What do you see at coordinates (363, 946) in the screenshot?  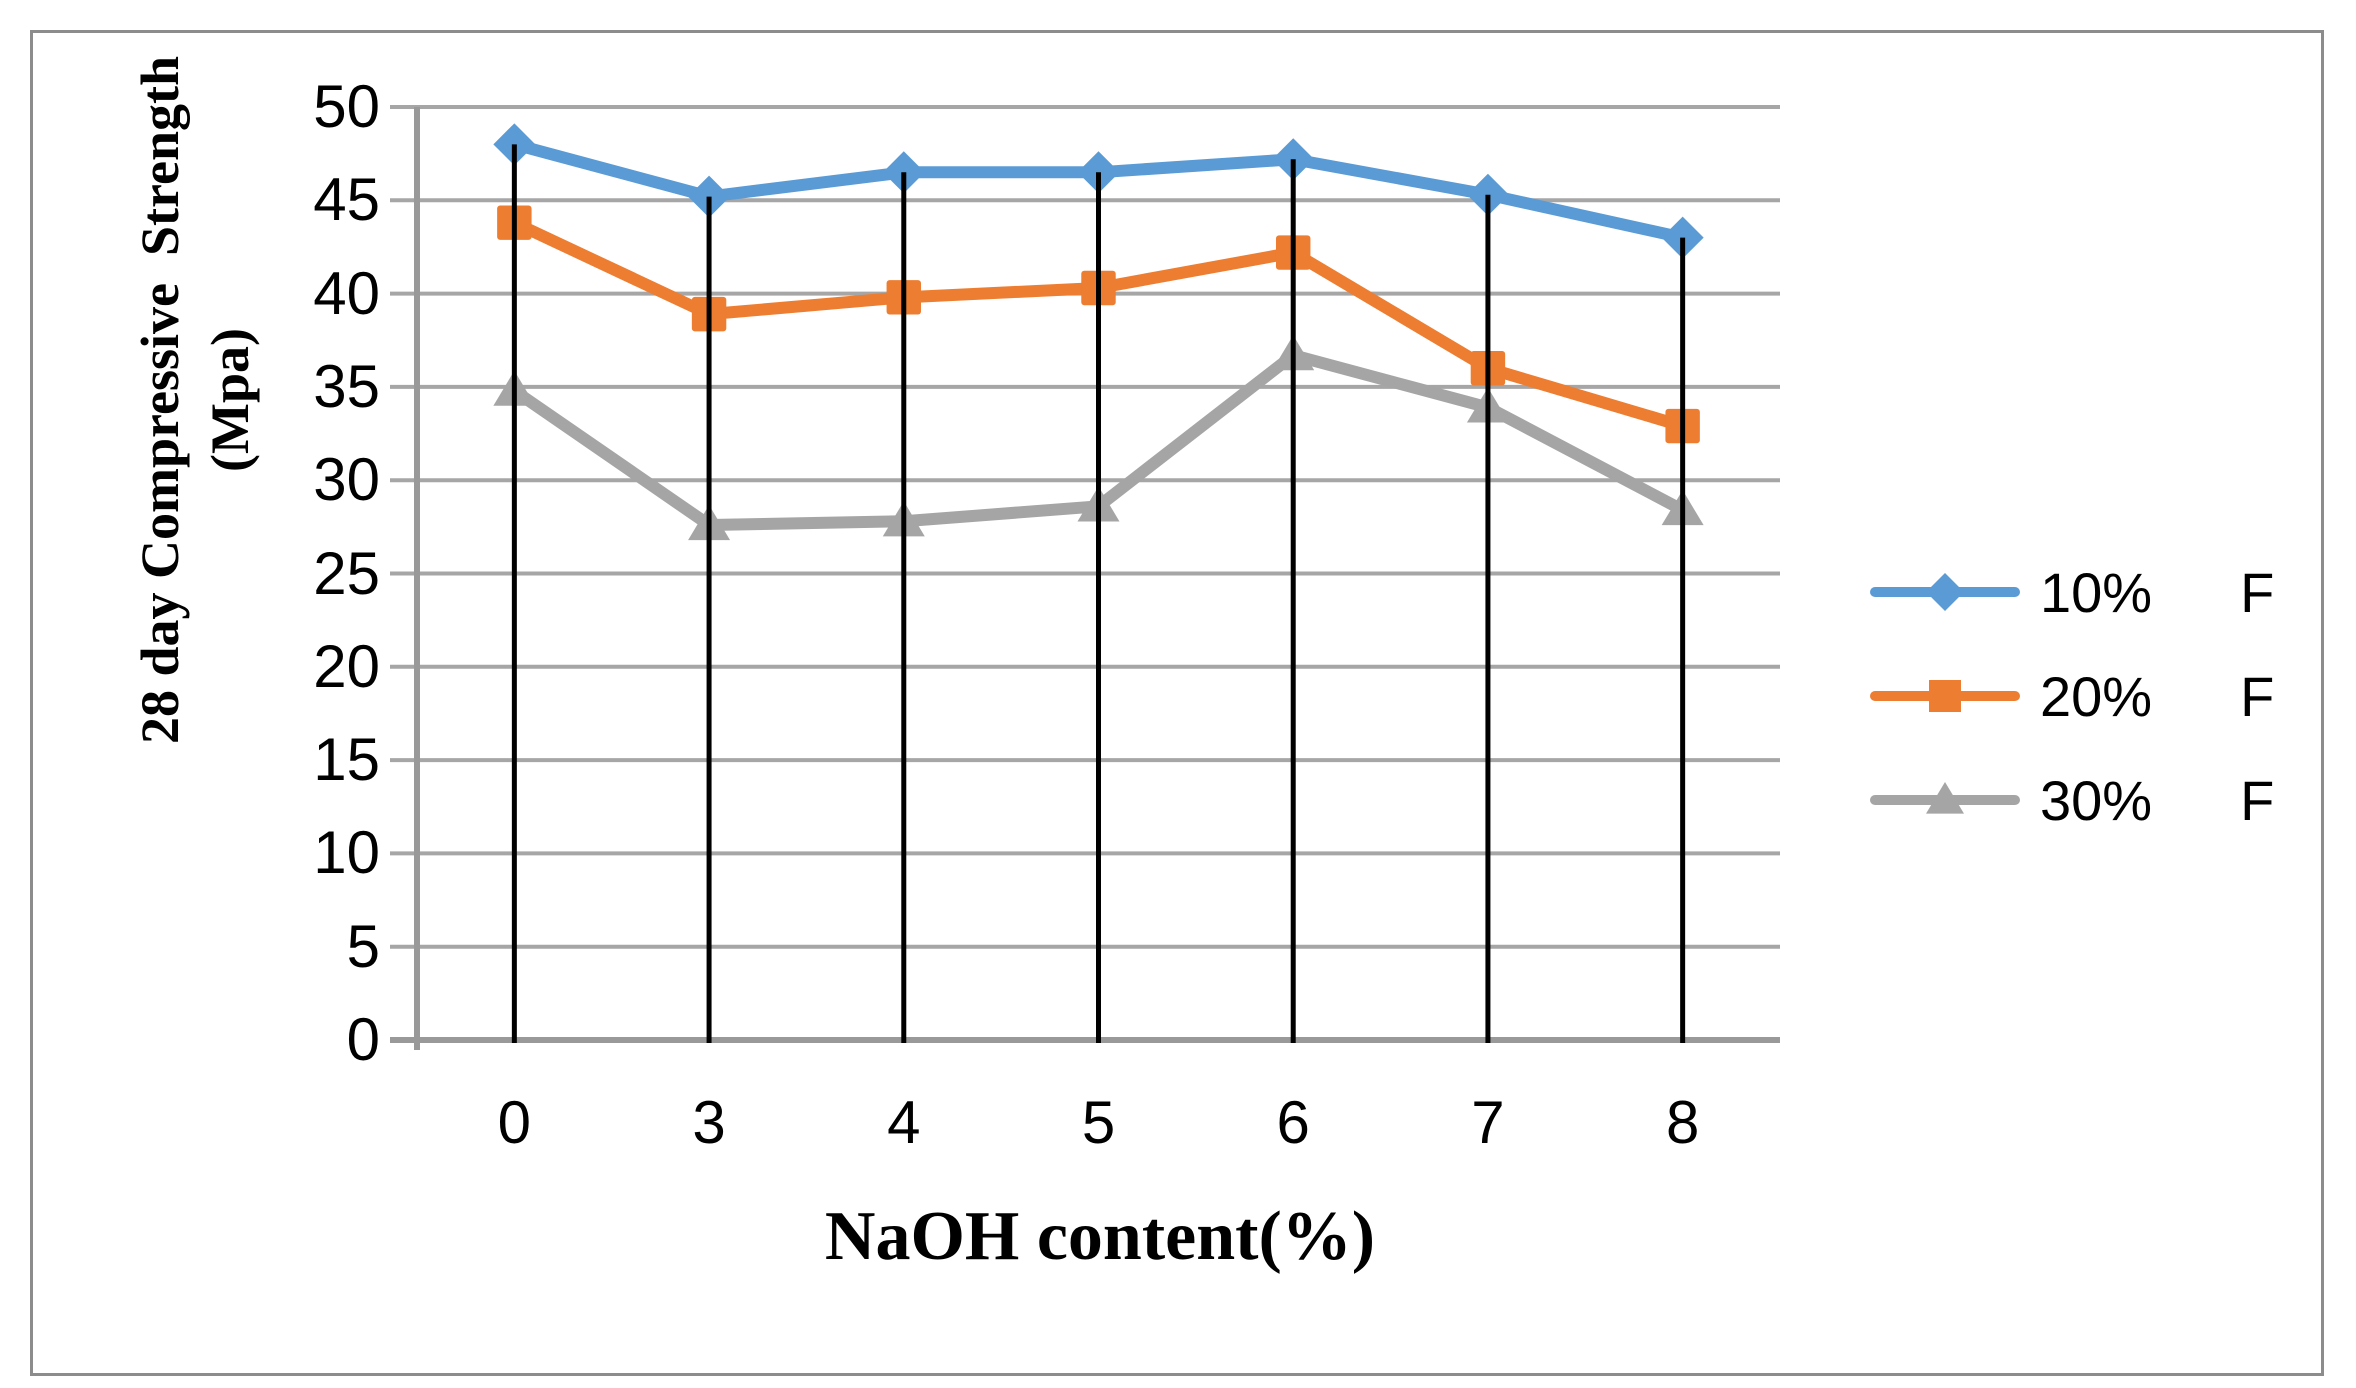 I see `y-tick-label: 5` at bounding box center [363, 946].